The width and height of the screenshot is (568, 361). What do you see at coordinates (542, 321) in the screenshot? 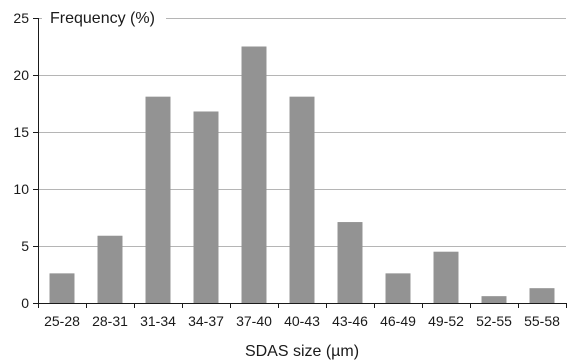
I see `x-tick-label-55-58: 55-58` at bounding box center [542, 321].